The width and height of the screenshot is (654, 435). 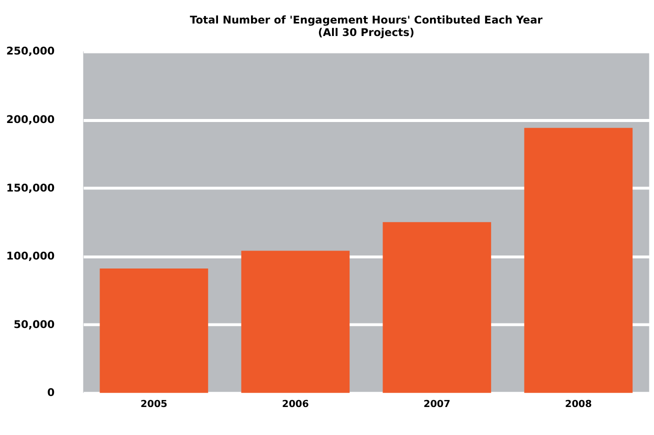 I want to click on y-tick-label: 0, so click(x=51, y=393).